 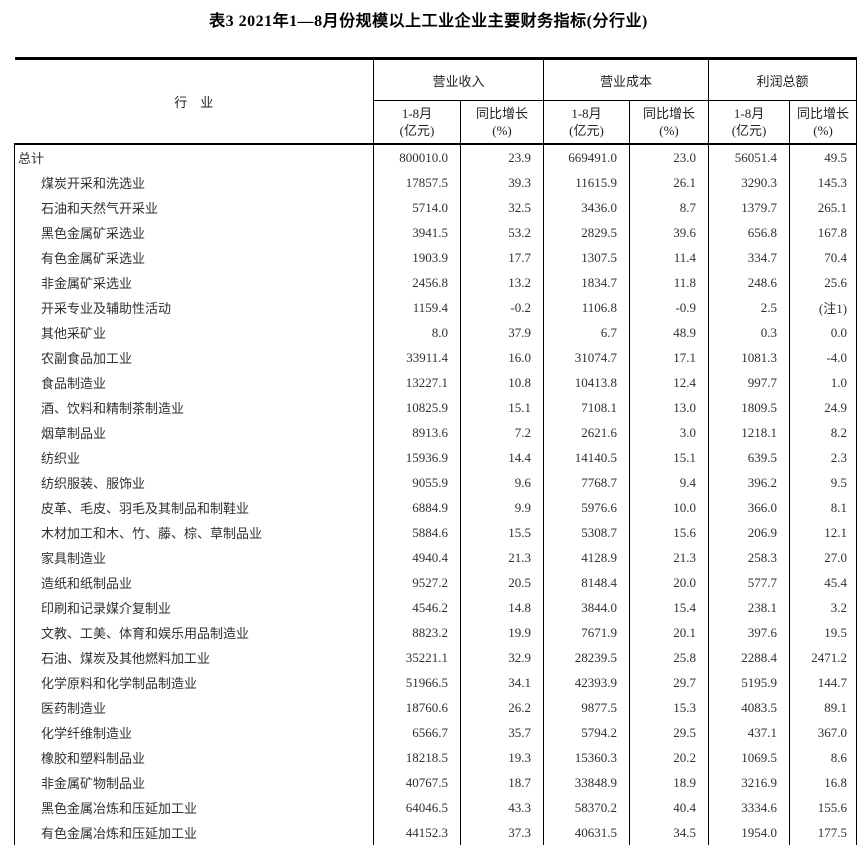 I want to click on value-cell: 17.7, so click(x=501, y=257).